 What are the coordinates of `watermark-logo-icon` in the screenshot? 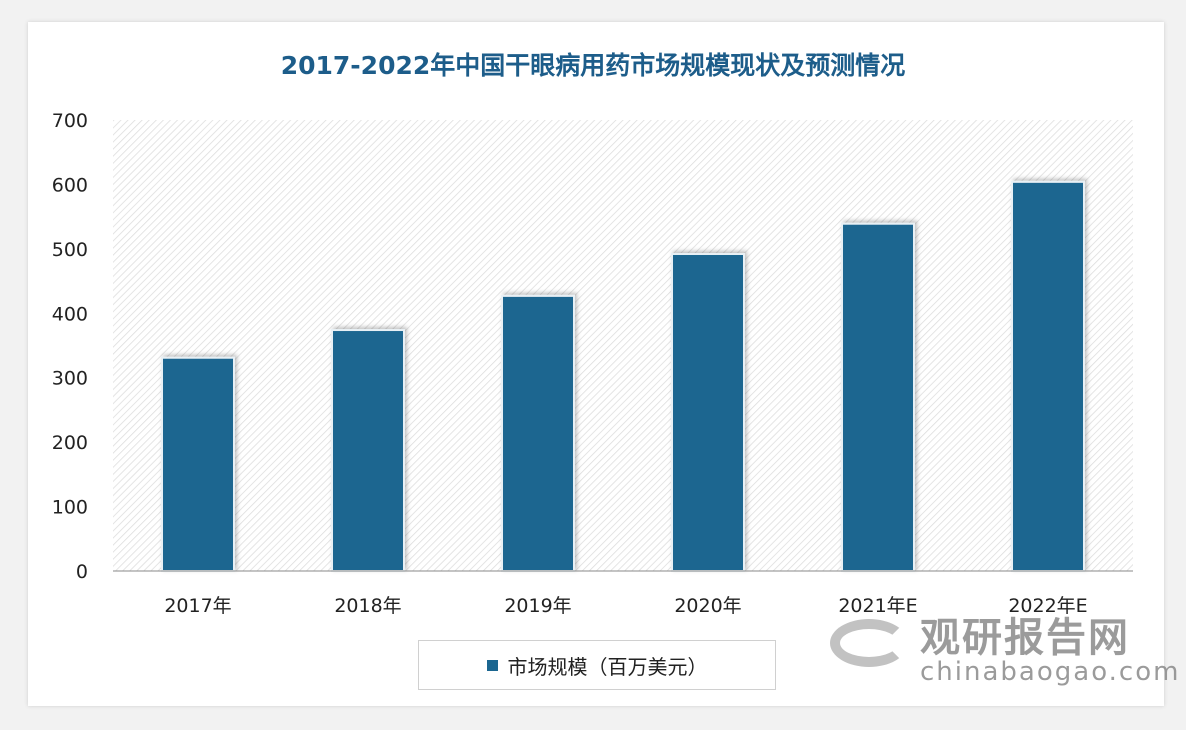 It's located at (869, 643).